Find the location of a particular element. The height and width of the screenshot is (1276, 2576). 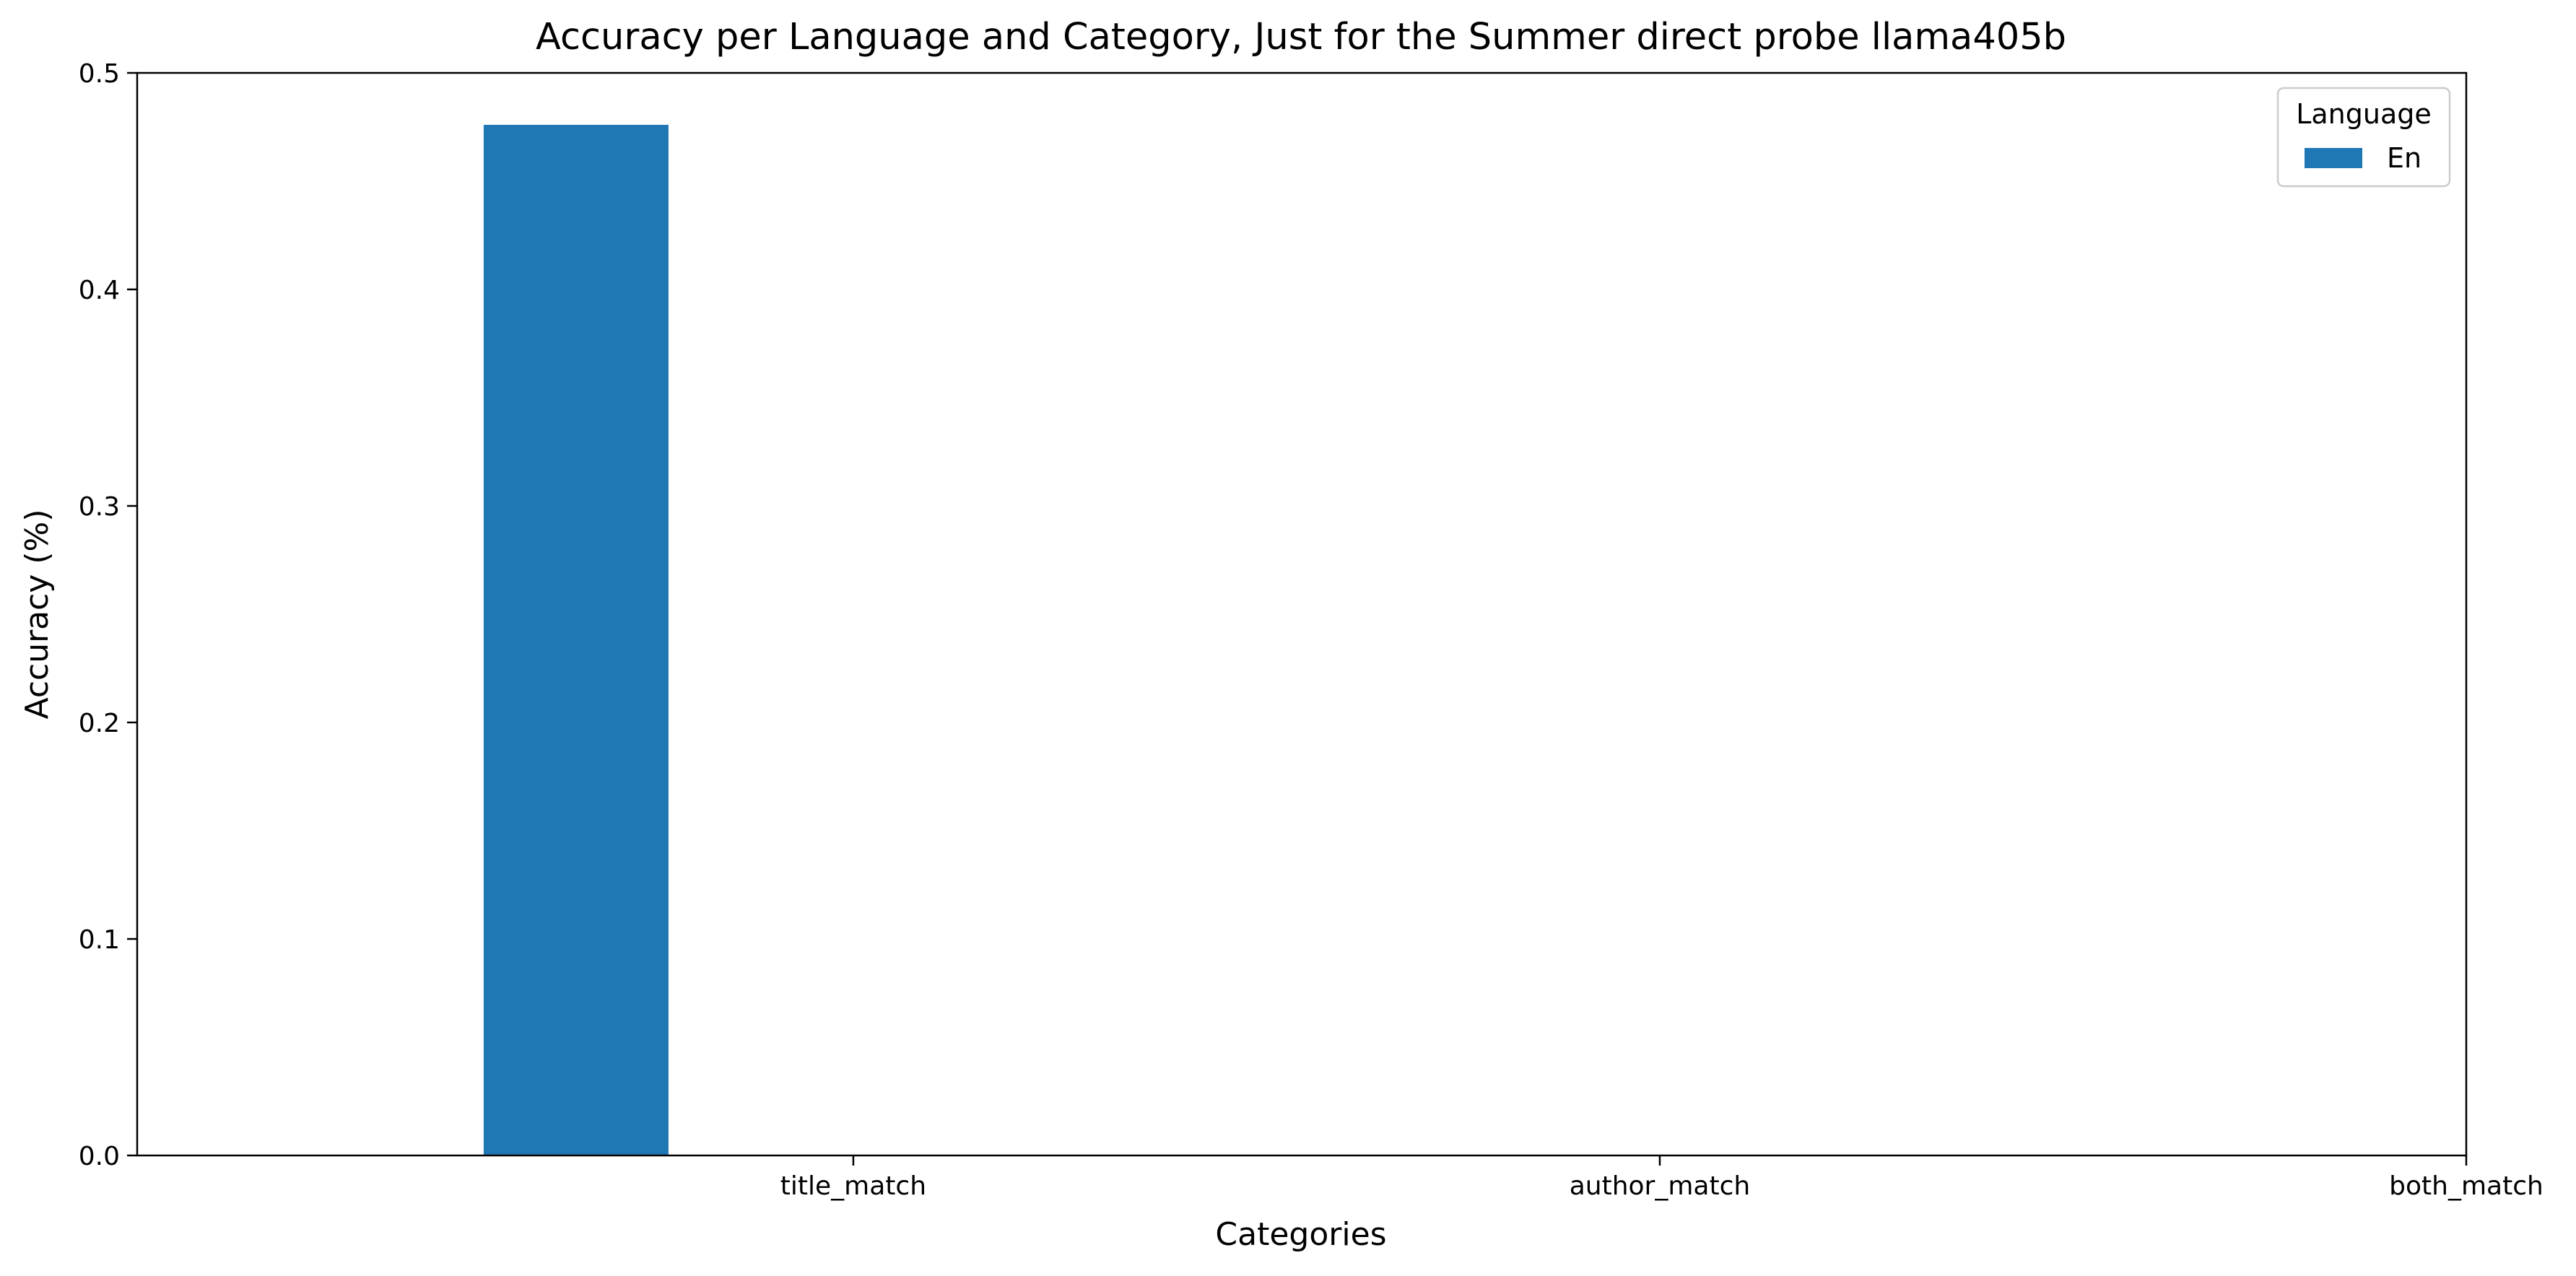

legend: Language En is located at coordinates (2363, 137).